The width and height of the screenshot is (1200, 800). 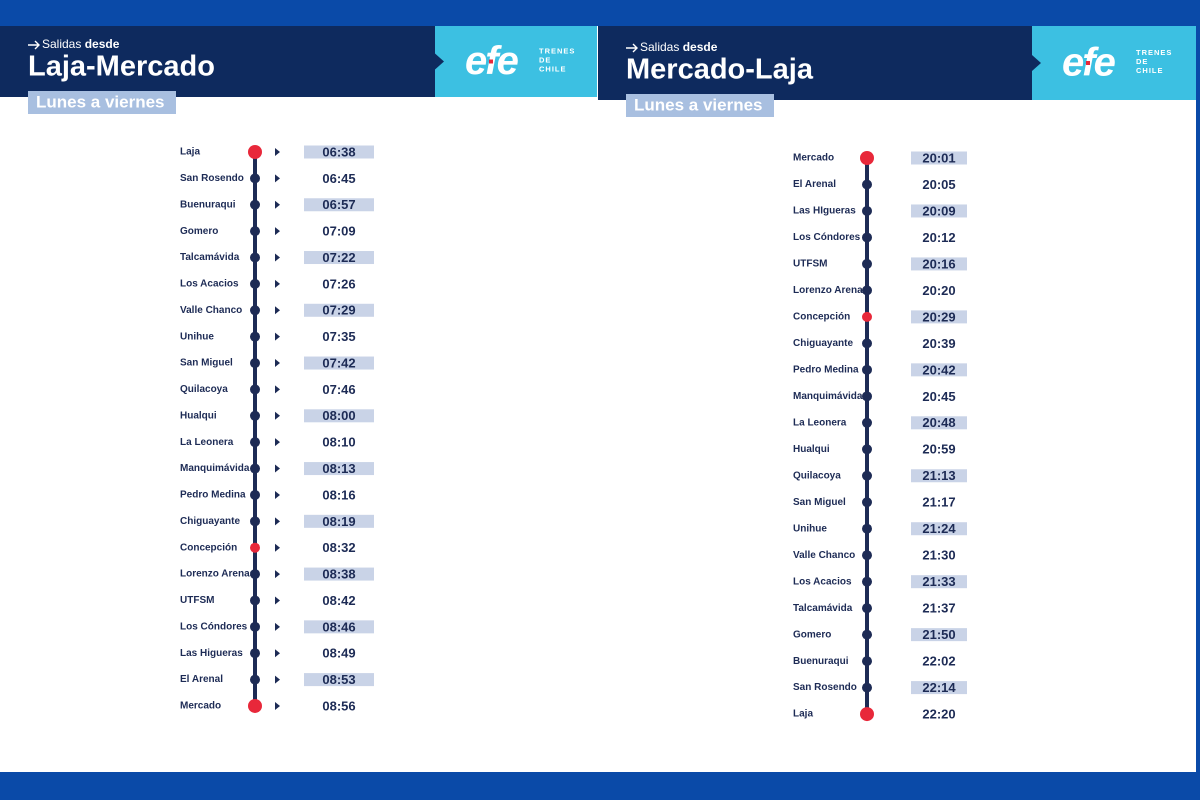 What do you see at coordinates (338, 362) in the screenshot?
I see `departure-time: 07:42` at bounding box center [338, 362].